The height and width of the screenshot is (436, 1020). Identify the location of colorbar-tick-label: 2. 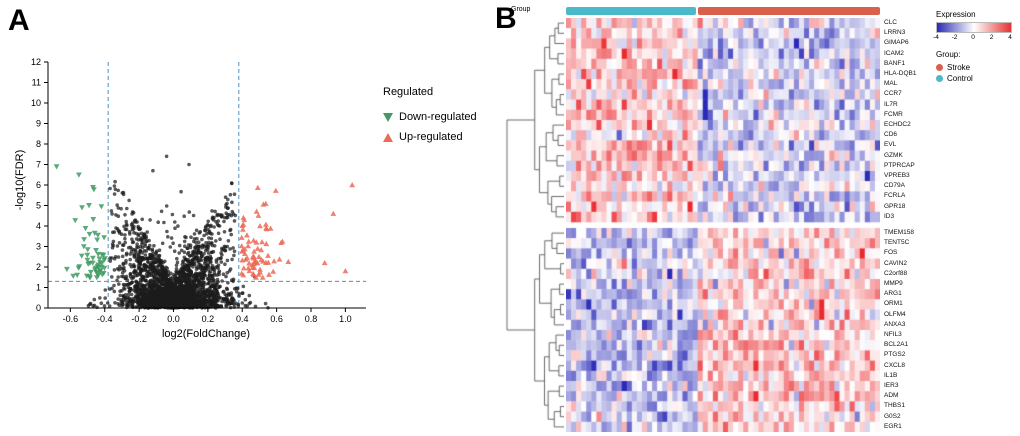
(991, 37).